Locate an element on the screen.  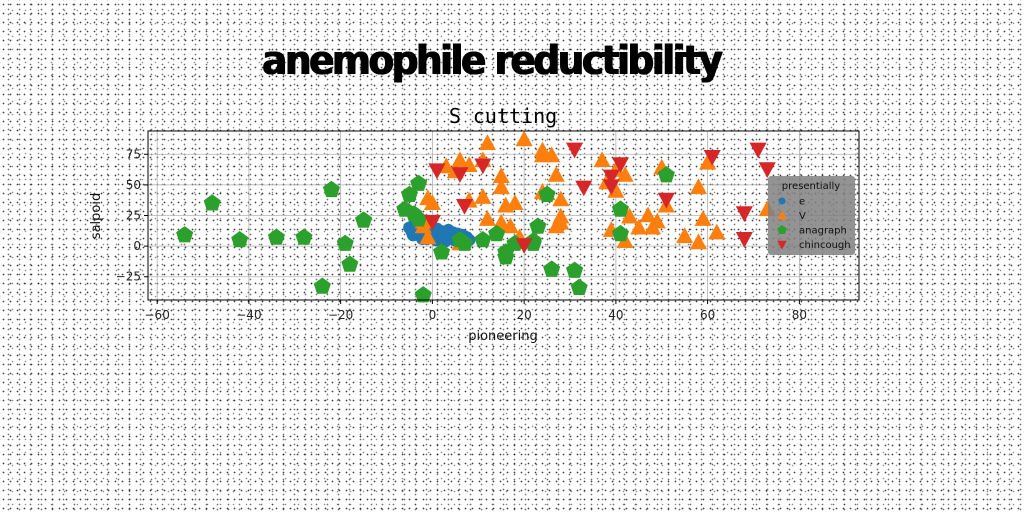
legend-label-V: V is located at coordinates (802, 216).